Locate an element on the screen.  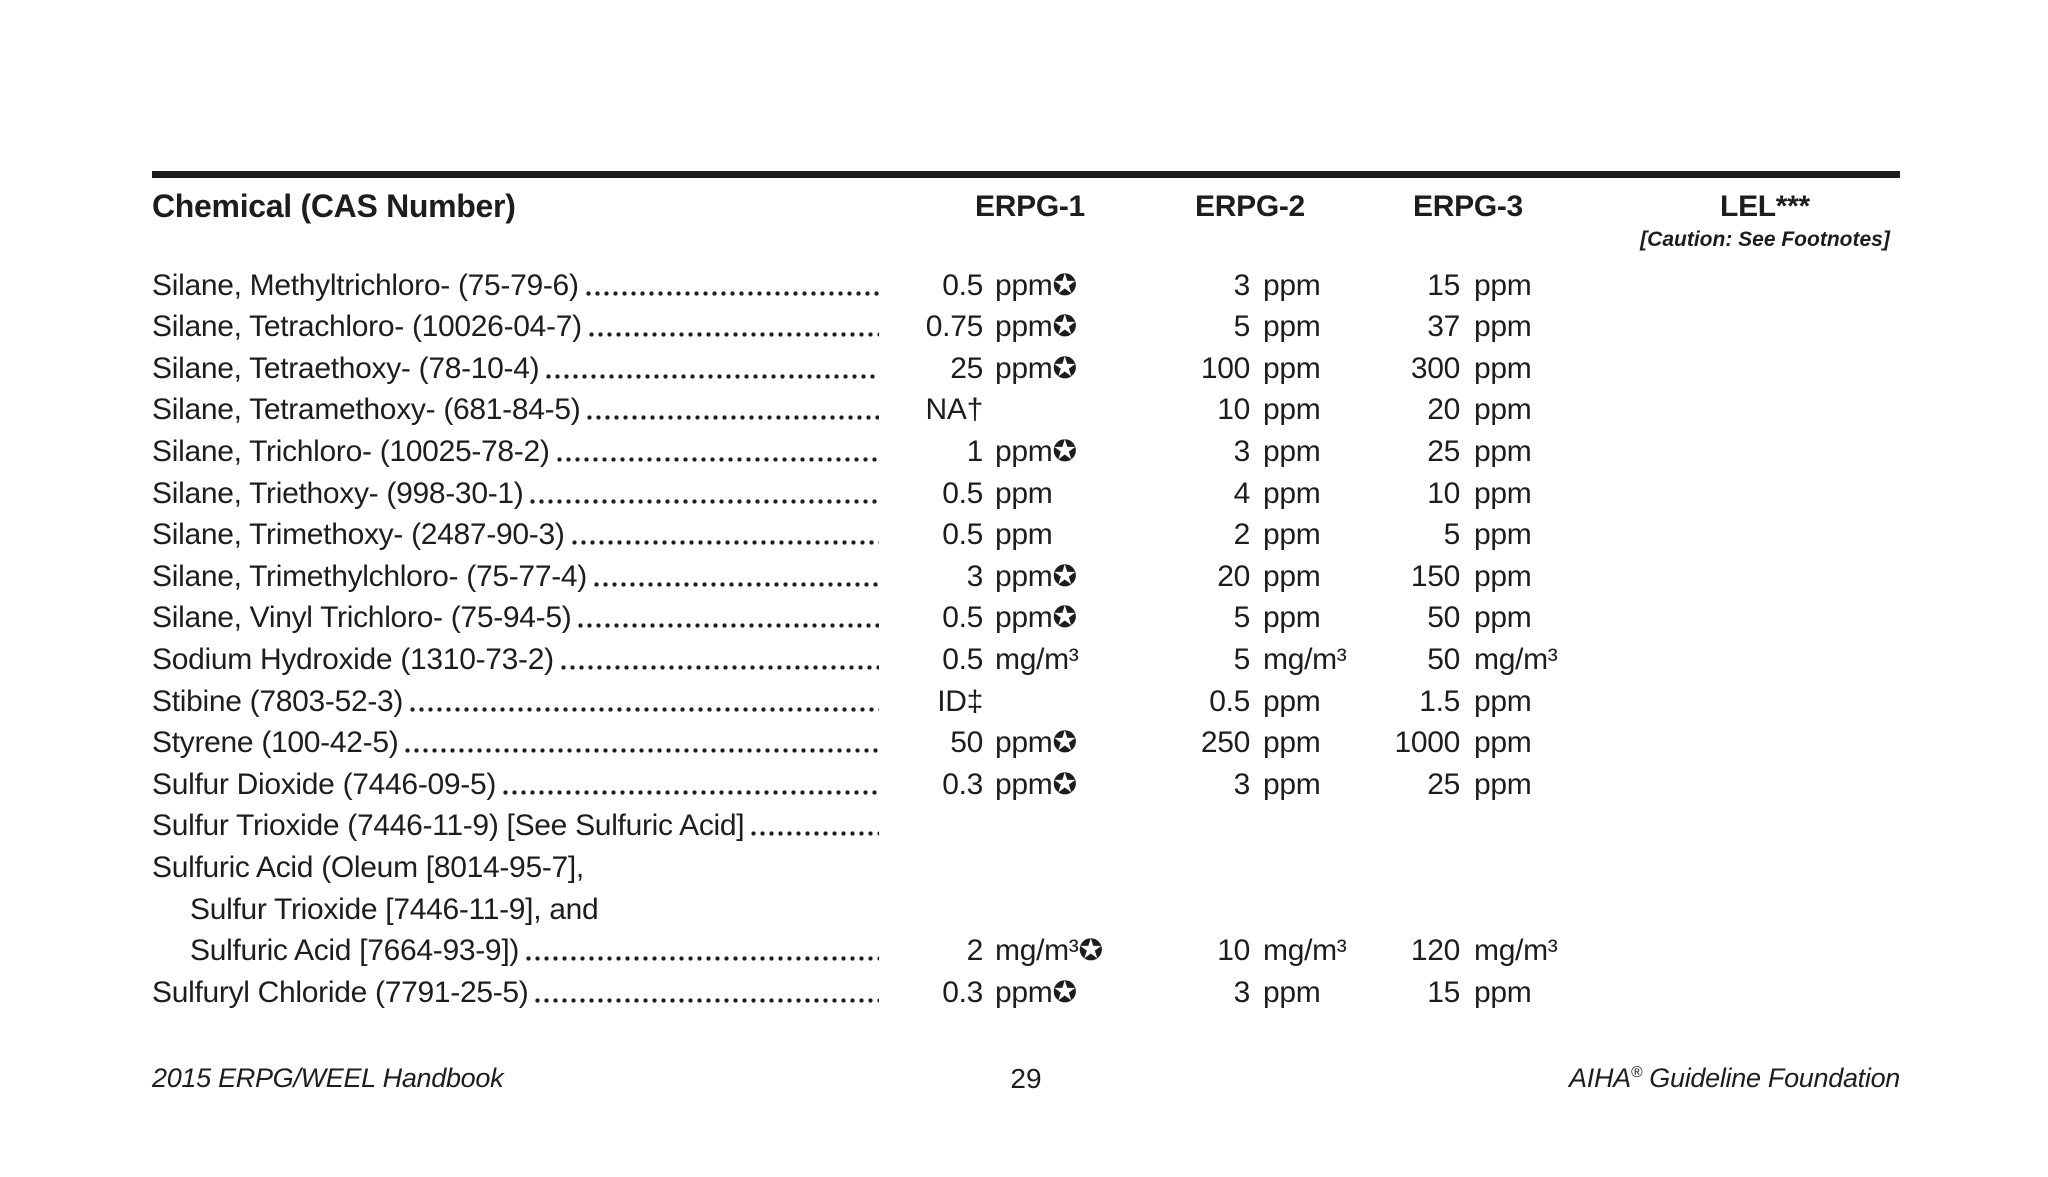
erpg3-value-cell: 15 ppm is located at coordinates (1456, 286).